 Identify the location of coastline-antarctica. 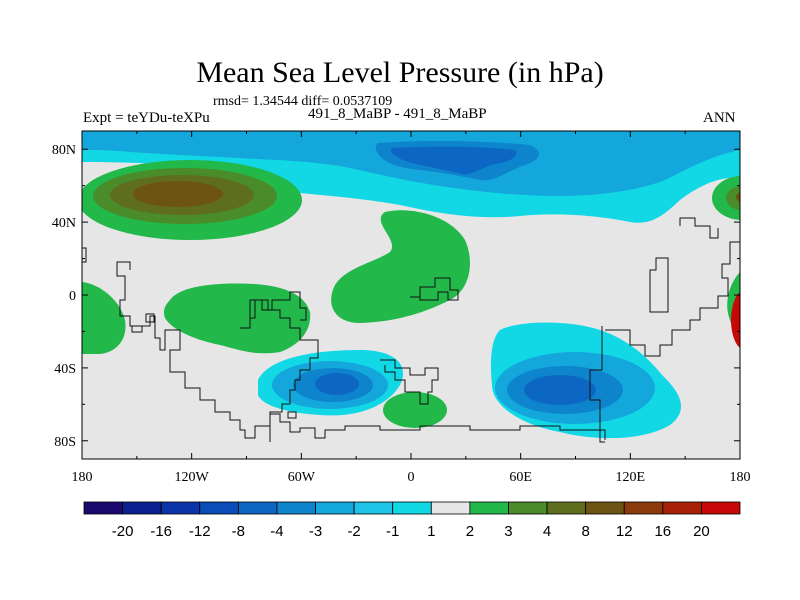
(437, 428).